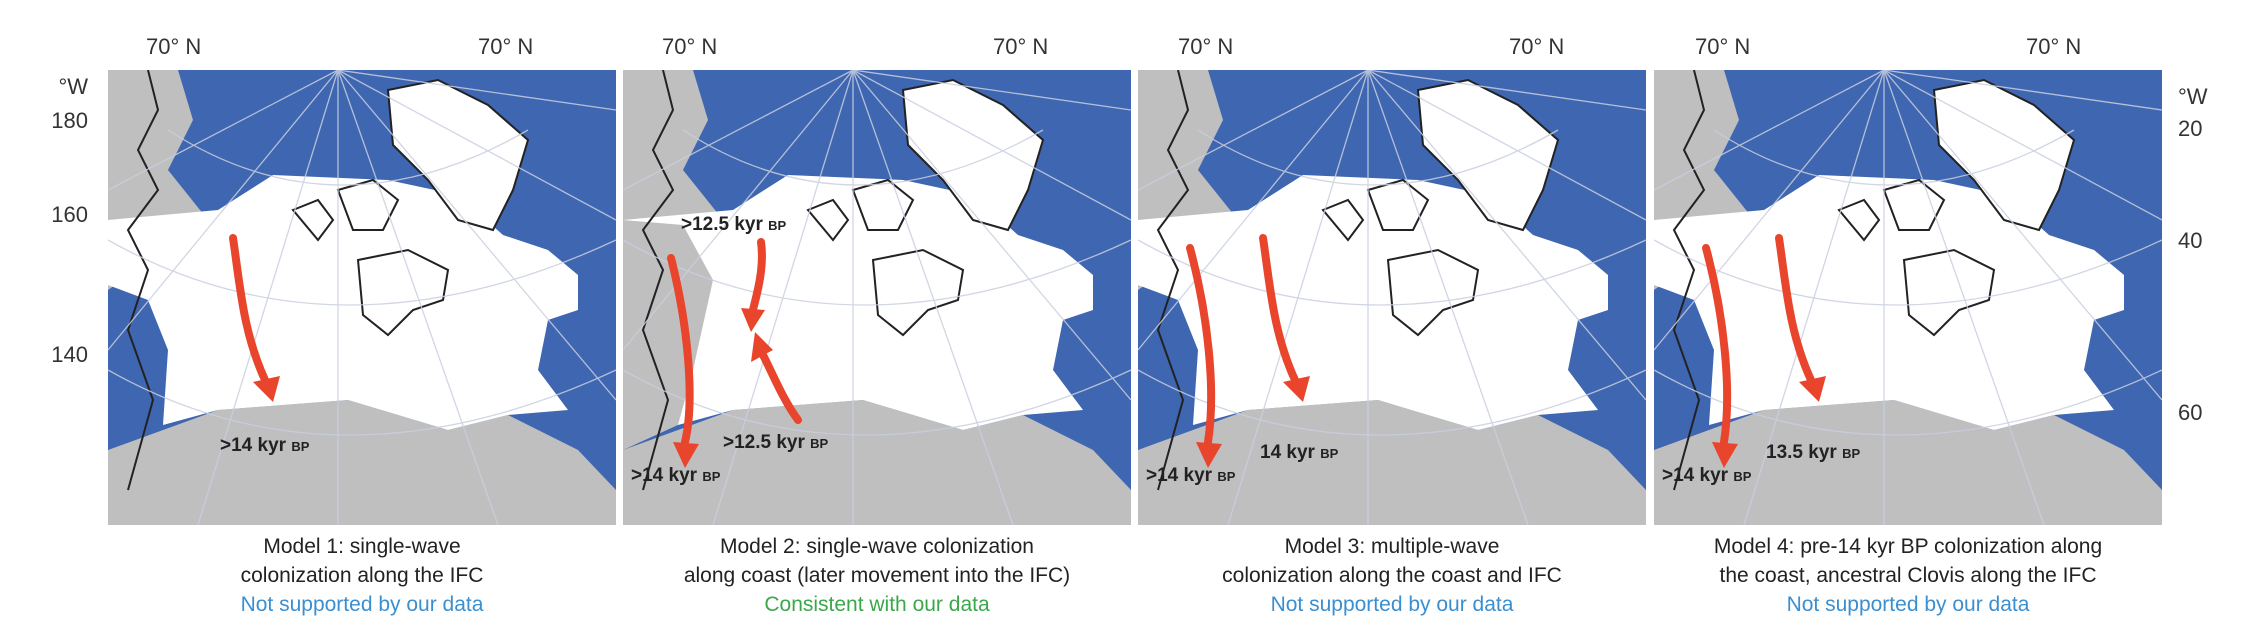 The width and height of the screenshot is (2254, 642). I want to click on caption-line: colonization along the coast and IFC, so click(1392, 575).